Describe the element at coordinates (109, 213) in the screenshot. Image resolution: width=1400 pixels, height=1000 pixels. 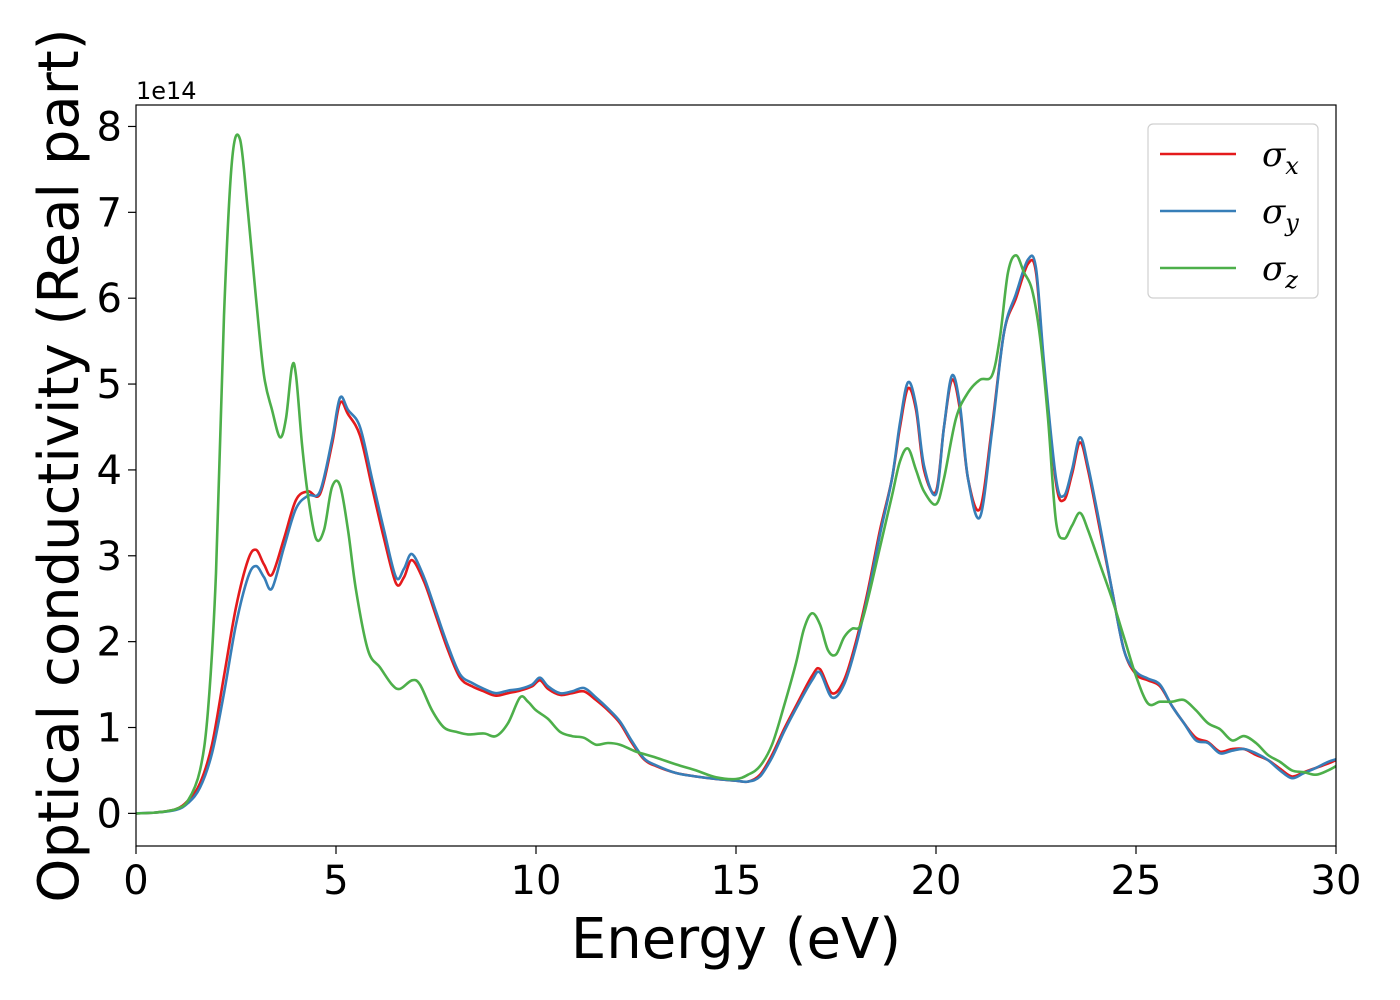
I see `y-tick-label: 7` at that location.